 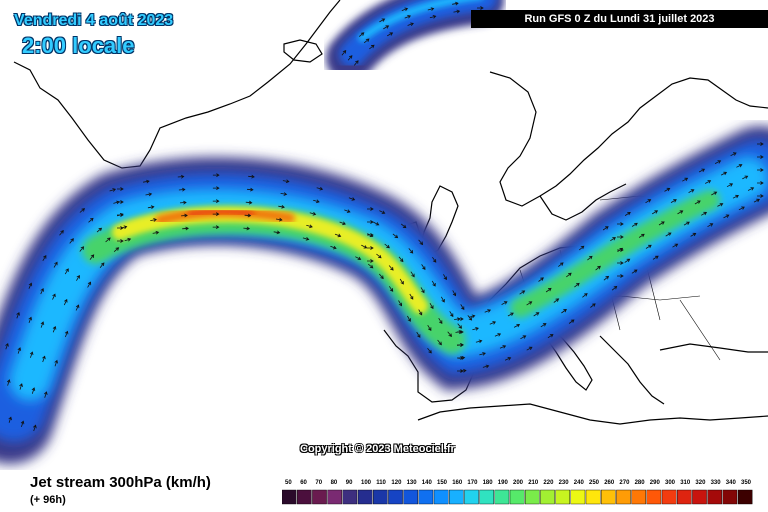 I want to click on scale-tick-label: 200, so click(x=518, y=483).